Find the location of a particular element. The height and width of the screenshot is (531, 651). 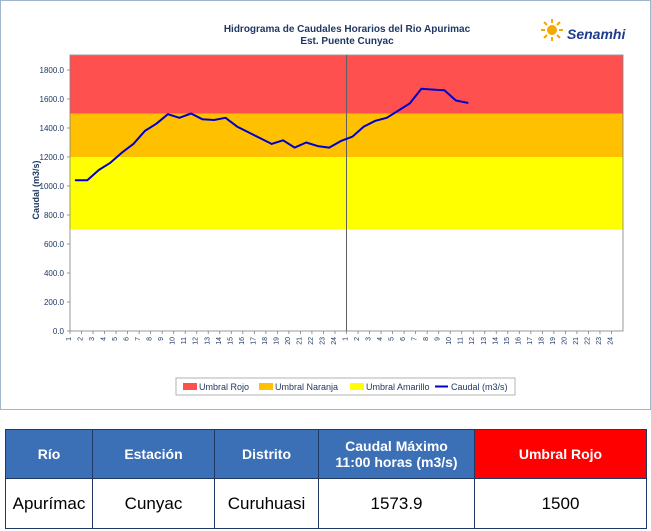

x-tick-label-25: 2 is located at coordinates (357, 339).